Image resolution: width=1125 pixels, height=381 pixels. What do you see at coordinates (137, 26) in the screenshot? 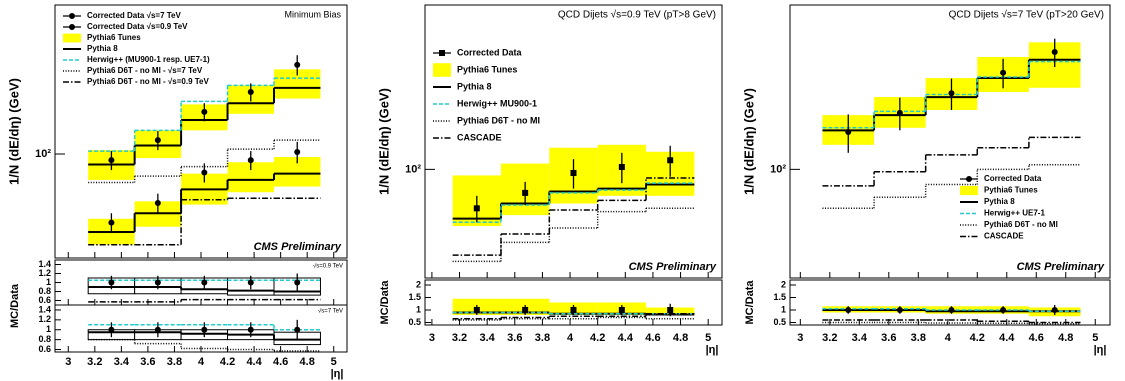
I see `legend-label: Corrected Data √s=0.9 TeV` at bounding box center [137, 26].